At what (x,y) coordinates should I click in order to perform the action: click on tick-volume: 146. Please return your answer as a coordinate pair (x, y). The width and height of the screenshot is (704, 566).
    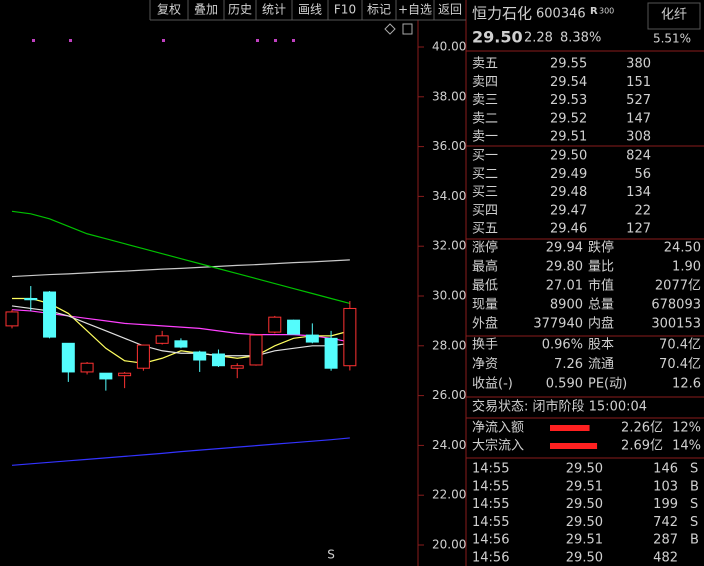
    Looking at the image, I should click on (665, 469).